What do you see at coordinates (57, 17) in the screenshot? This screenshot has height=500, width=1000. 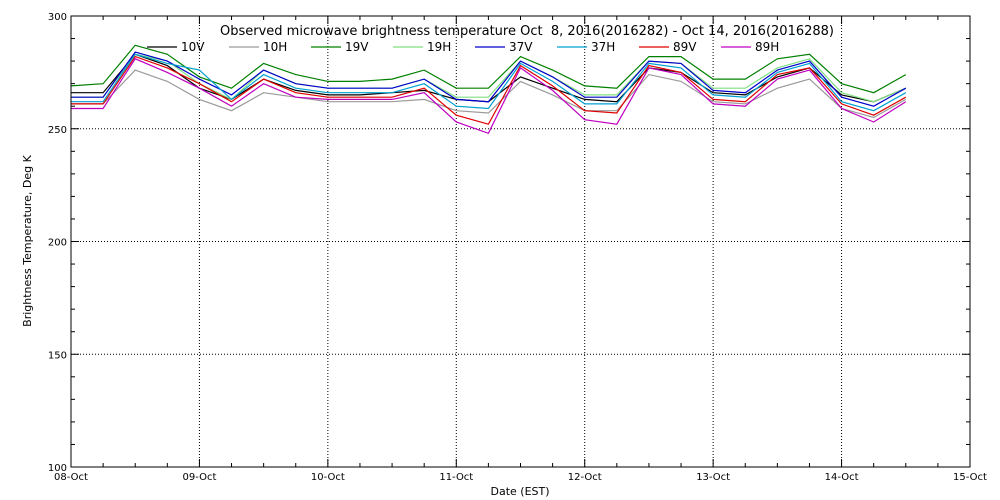 I see `y-tick-label: 300` at bounding box center [57, 17].